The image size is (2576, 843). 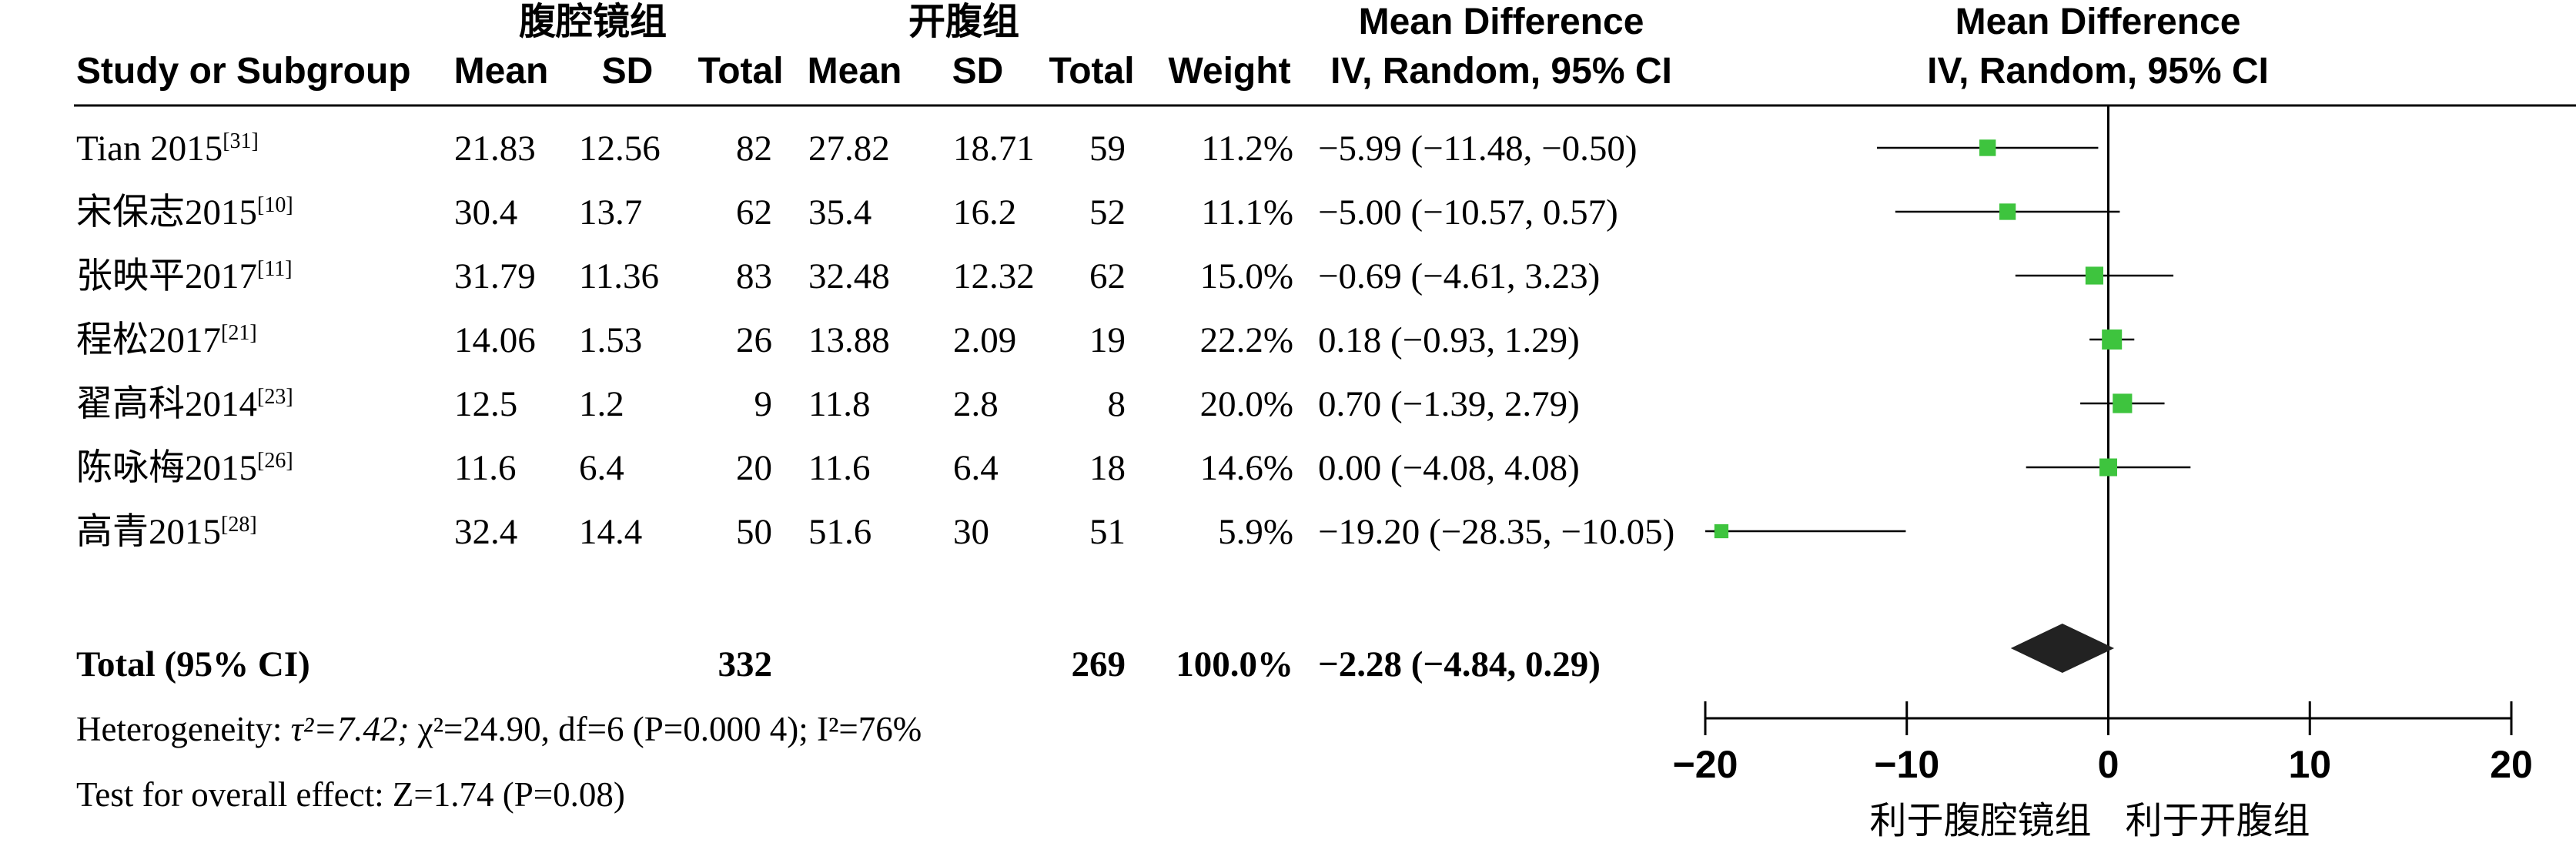 I want to click on sd2-cell: 2.09, so click(x=985, y=340).